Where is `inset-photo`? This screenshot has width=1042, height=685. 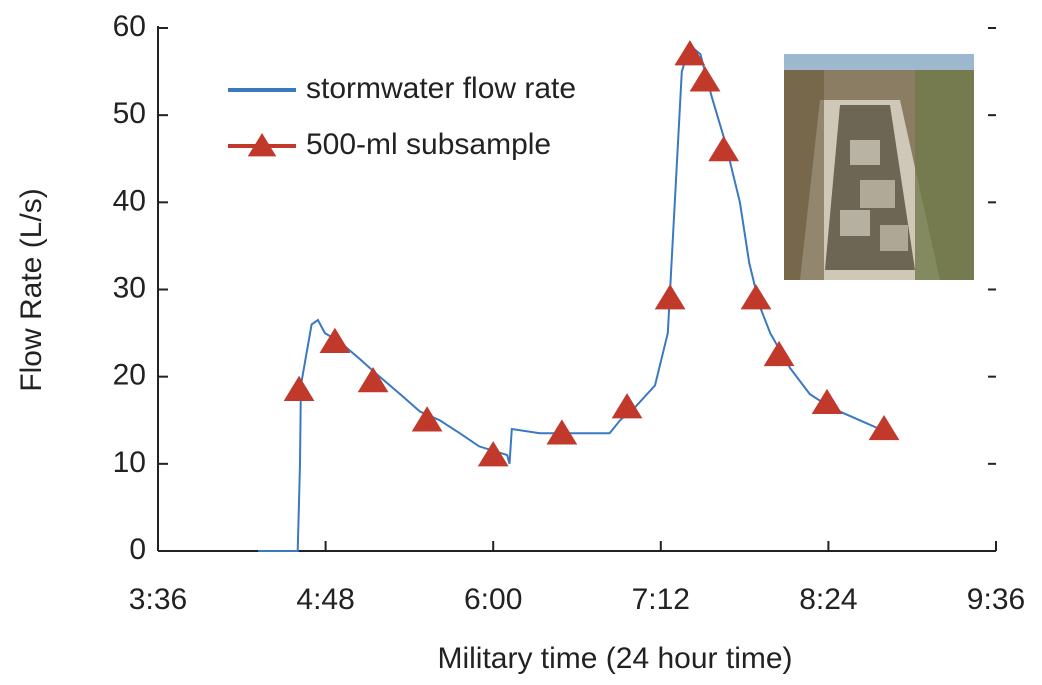 inset-photo is located at coordinates (879, 167).